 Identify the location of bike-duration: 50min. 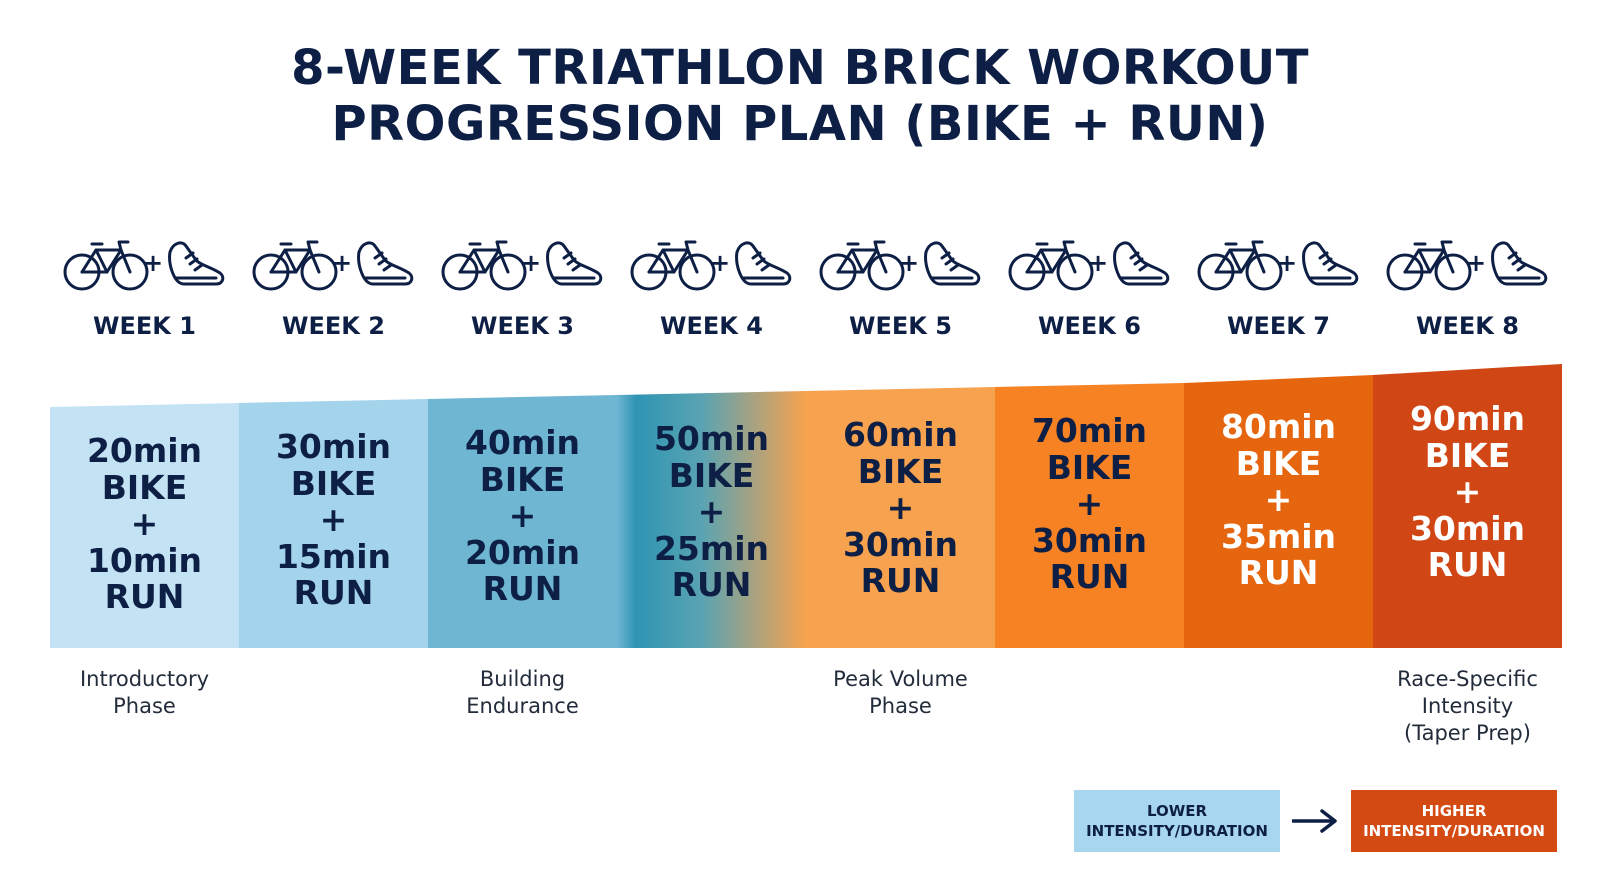
(711, 438).